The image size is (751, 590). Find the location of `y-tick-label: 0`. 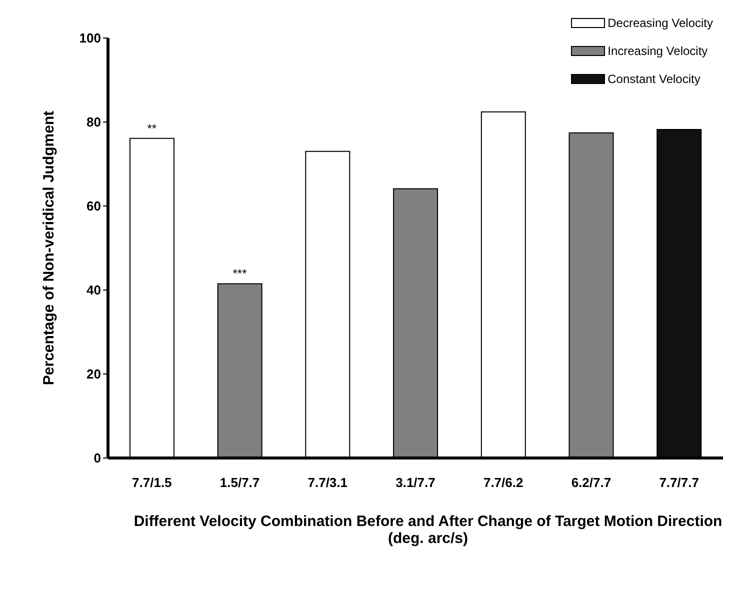

y-tick-label: 0 is located at coordinates (97, 458).